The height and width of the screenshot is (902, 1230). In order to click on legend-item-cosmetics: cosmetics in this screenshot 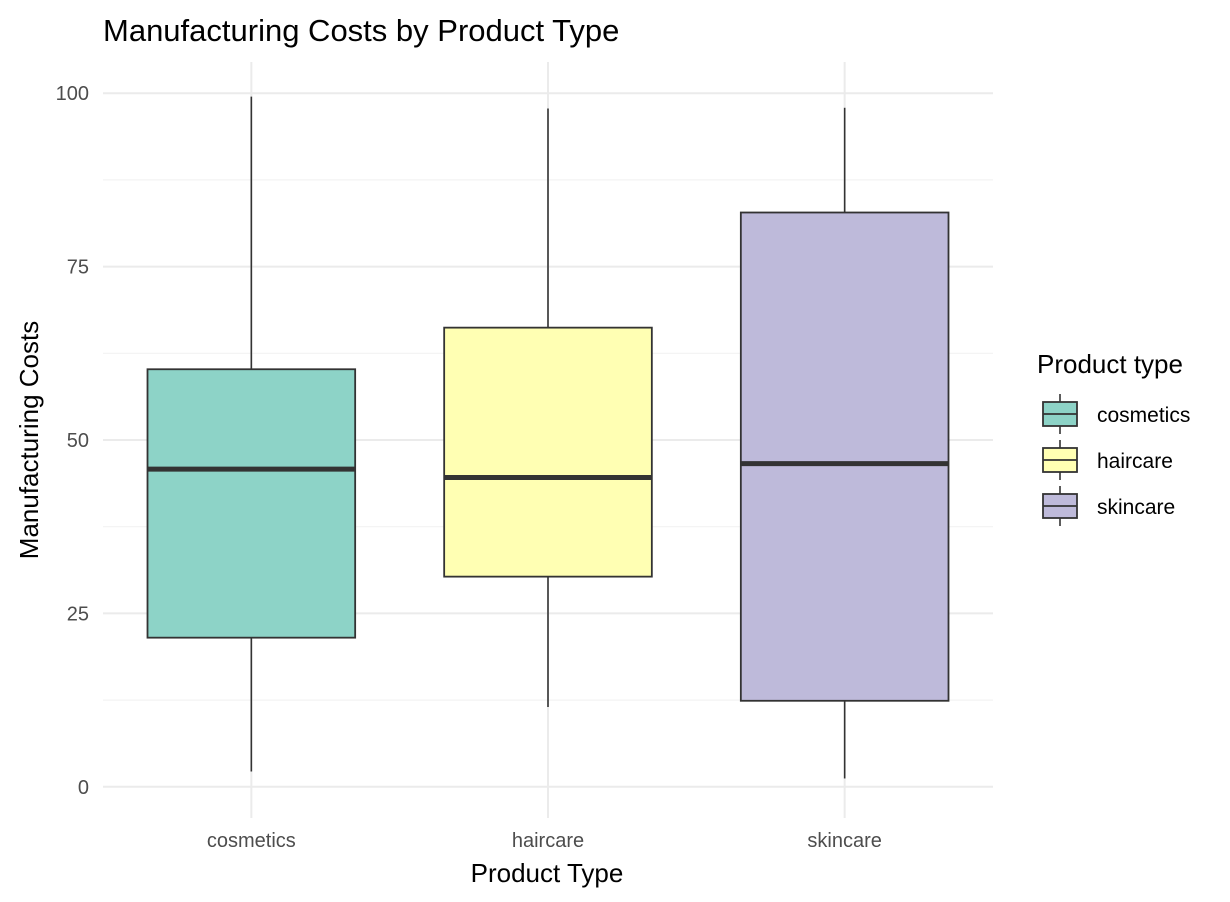, I will do `click(1116, 414)`.